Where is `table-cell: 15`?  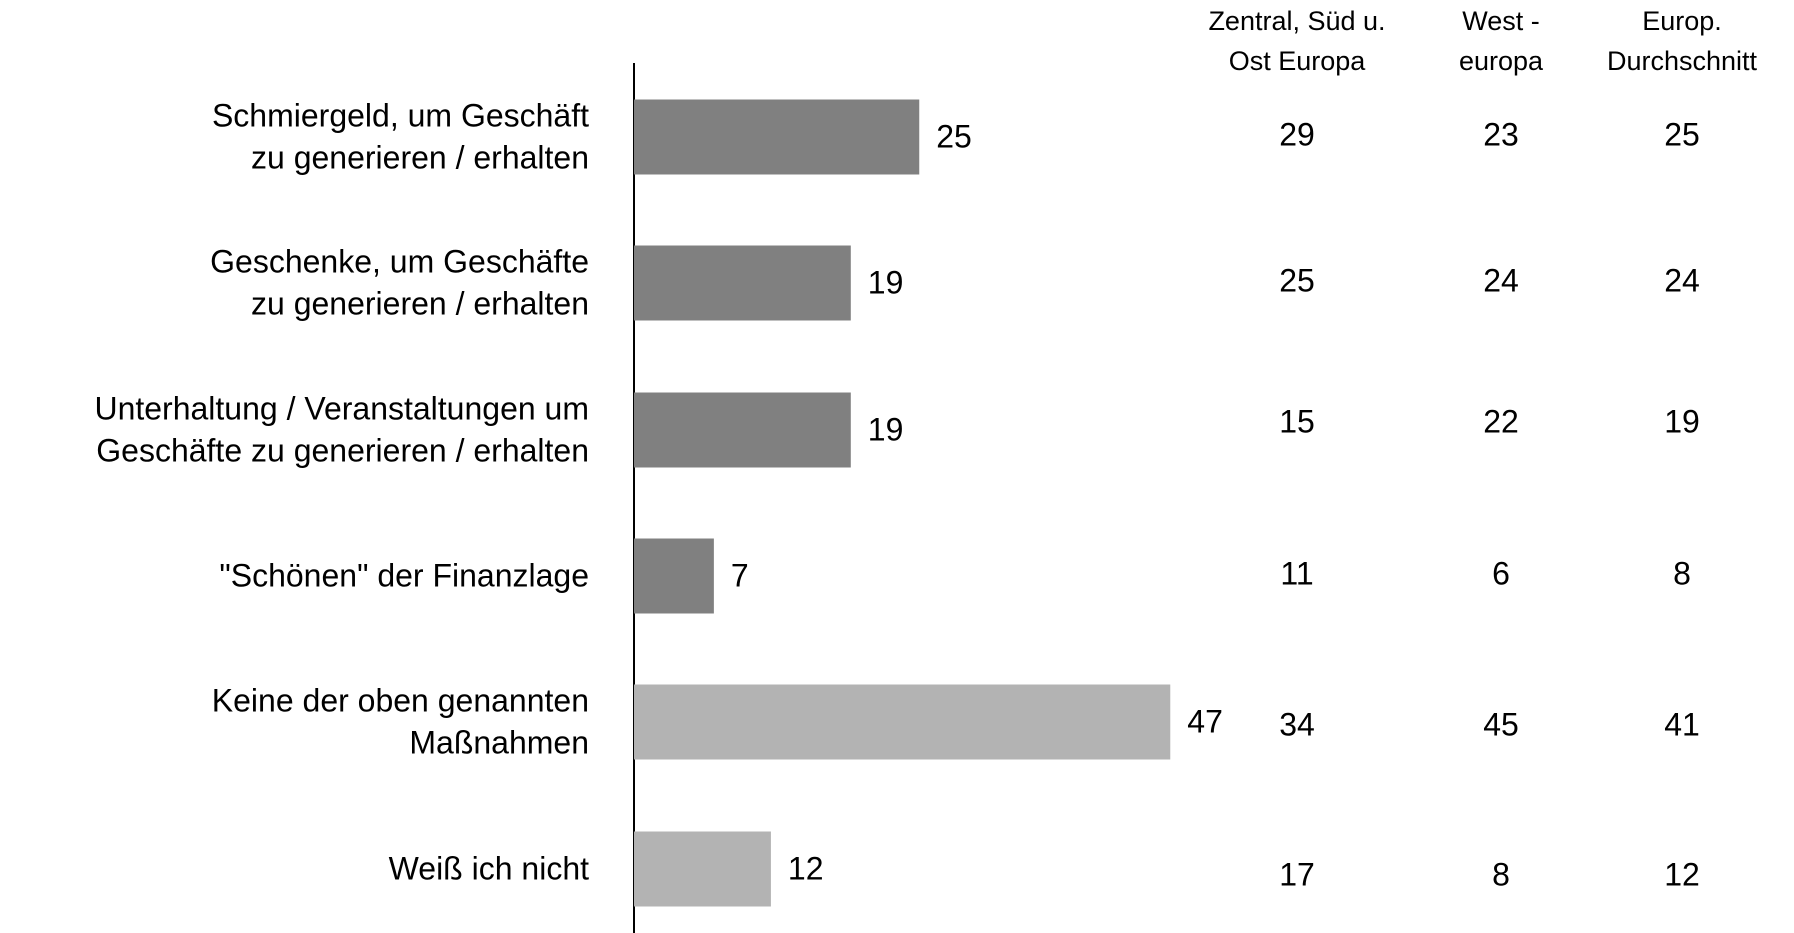
table-cell: 15 is located at coordinates (1297, 421).